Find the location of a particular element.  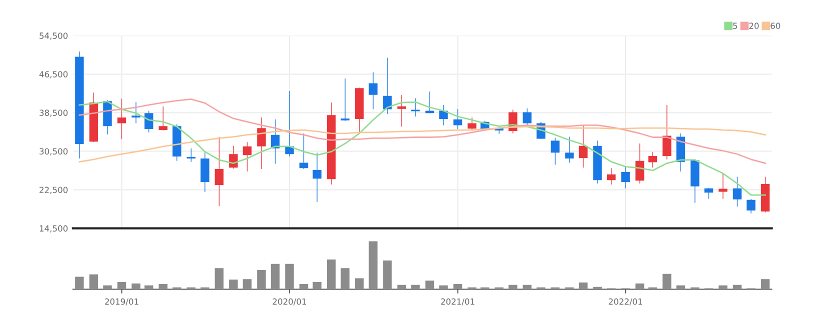

x-tick-label: 2020/01 is located at coordinates (289, 302).